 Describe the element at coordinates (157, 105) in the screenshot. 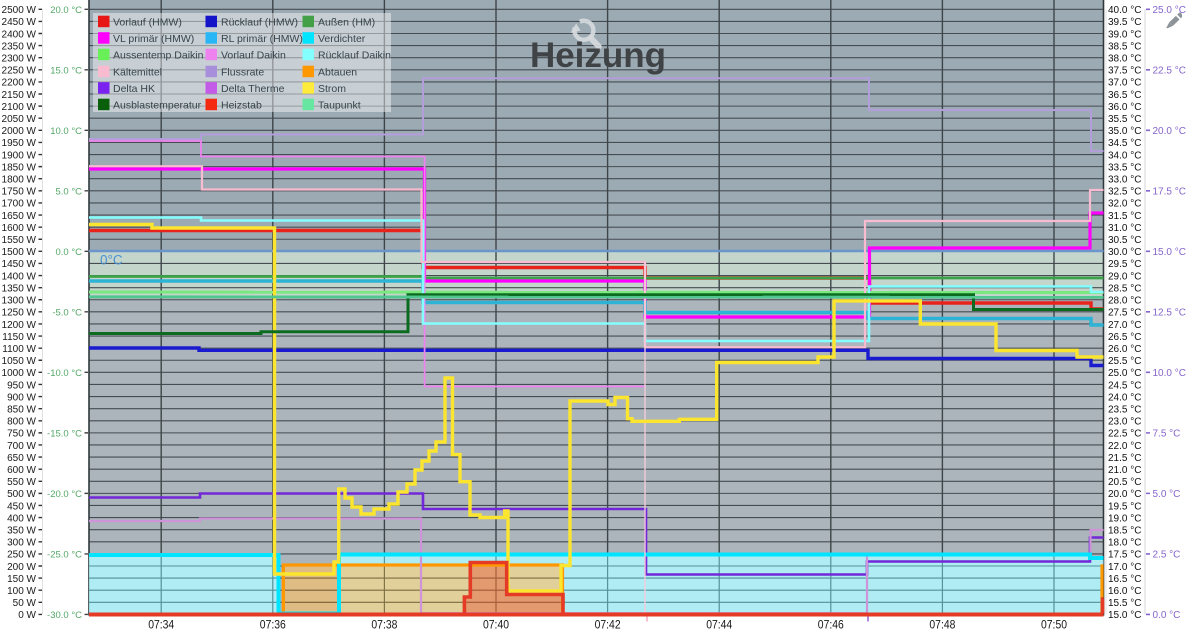

I see `svg-text: Ausblastemperatur` at that location.